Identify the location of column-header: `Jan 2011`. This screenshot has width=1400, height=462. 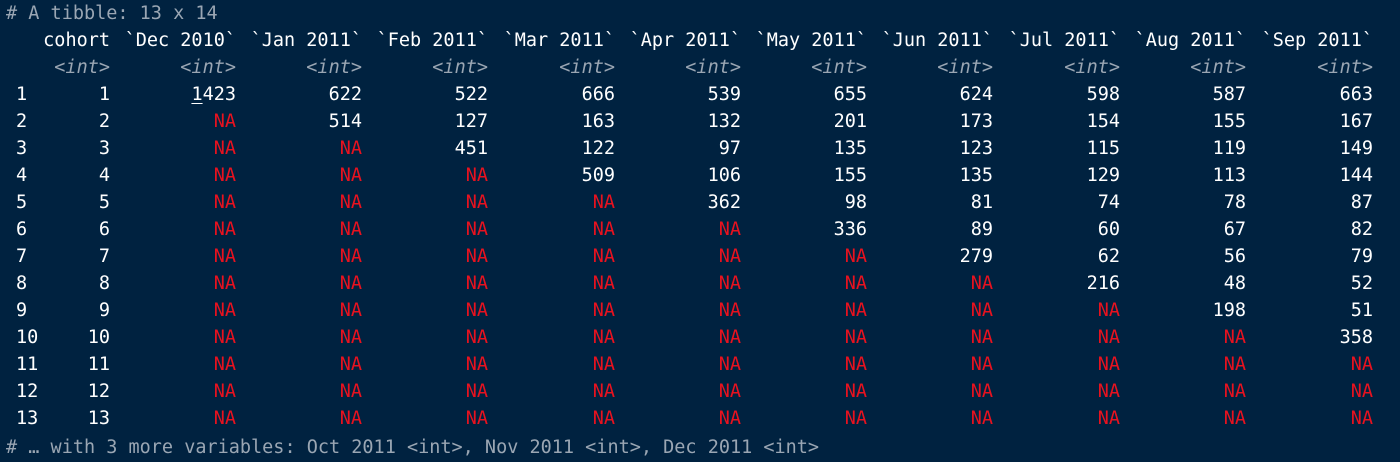
(306, 40).